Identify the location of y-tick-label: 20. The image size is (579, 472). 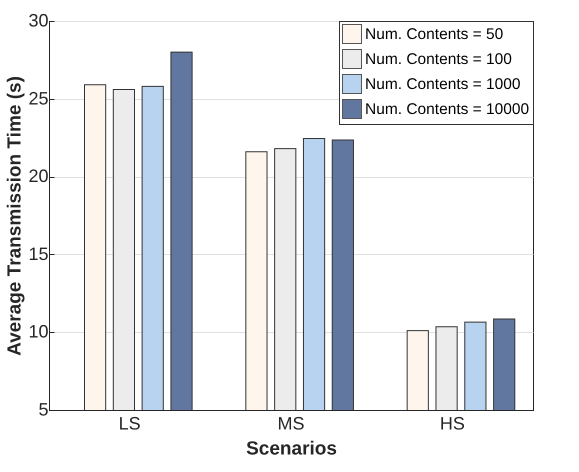
(38, 176).